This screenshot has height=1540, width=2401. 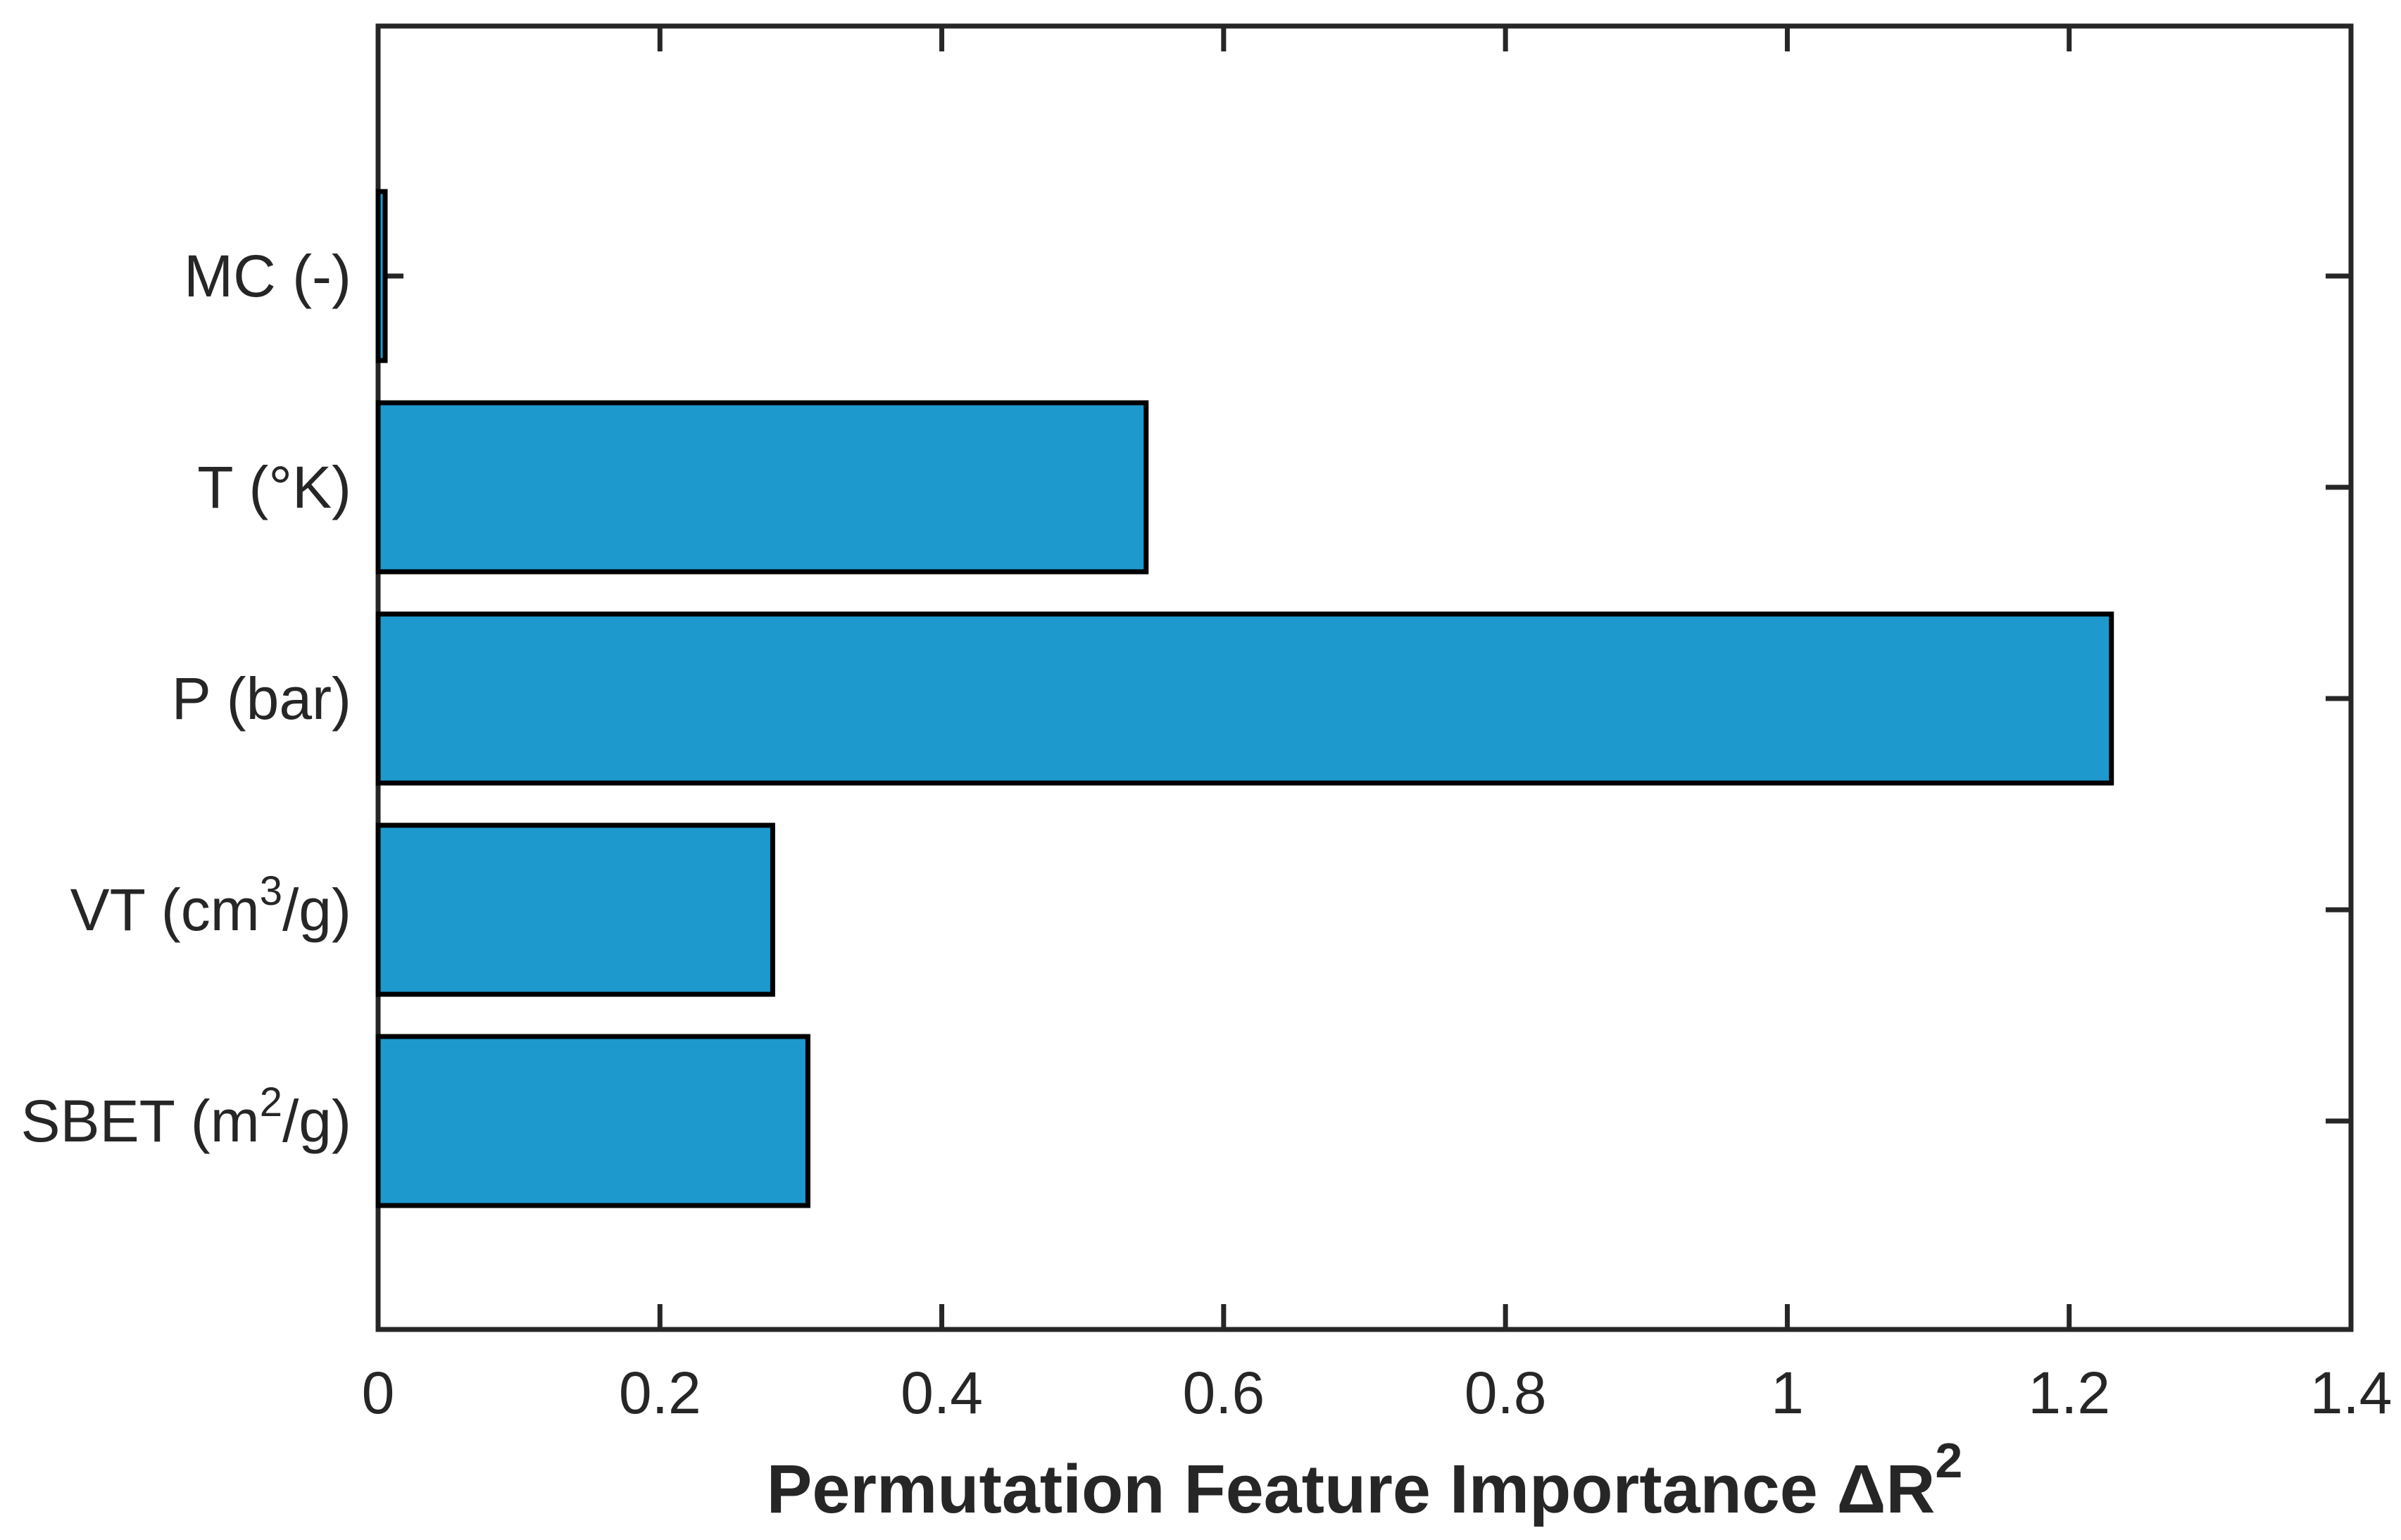 What do you see at coordinates (378, 1393) in the screenshot?
I see `x-tick-label: 0` at bounding box center [378, 1393].